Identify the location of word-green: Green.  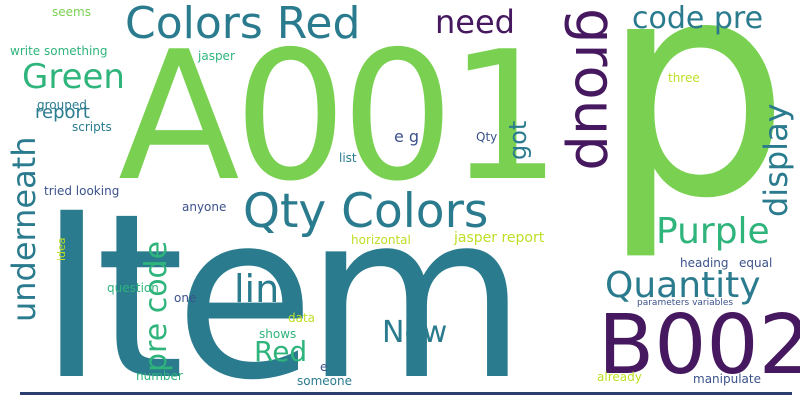
(73, 77).